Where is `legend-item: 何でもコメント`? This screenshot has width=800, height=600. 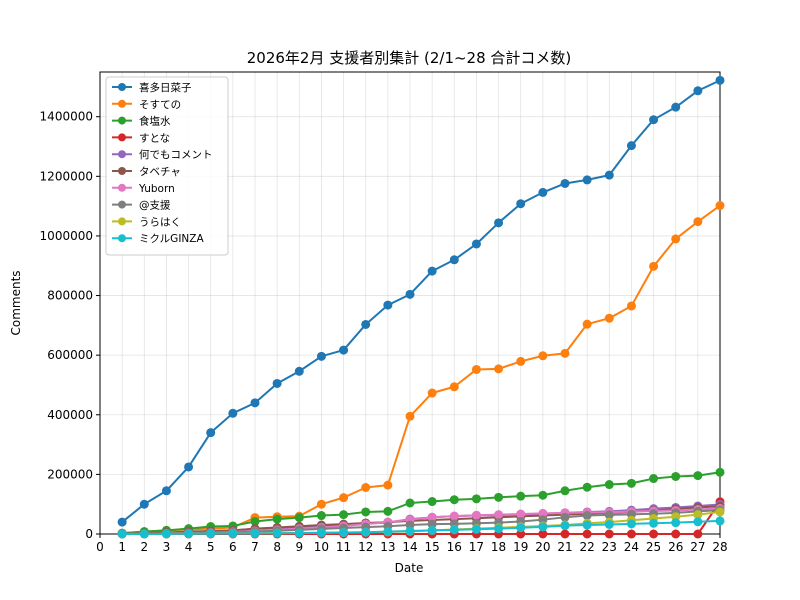 legend-item: 何でもコメント is located at coordinates (162, 154).